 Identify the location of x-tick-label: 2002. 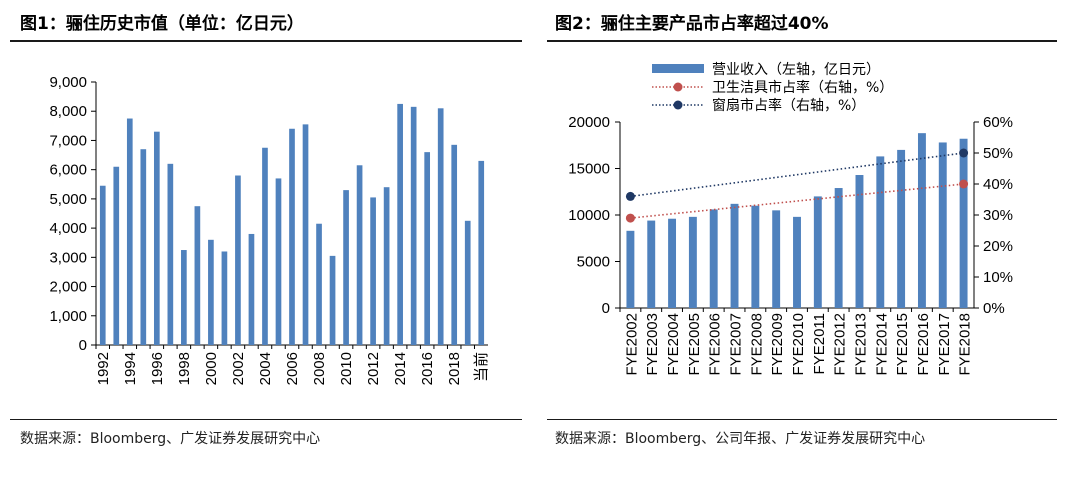
(238, 368).